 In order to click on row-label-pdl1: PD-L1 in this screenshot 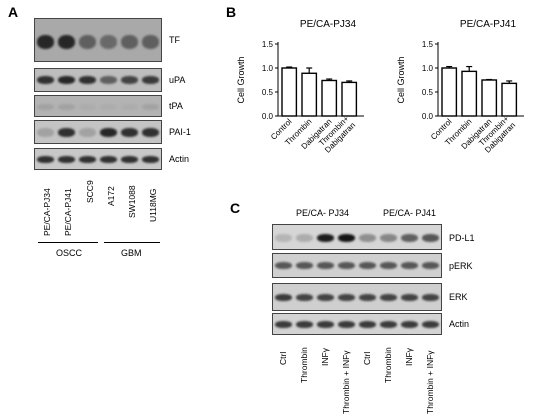, I will do `click(462, 238)`.